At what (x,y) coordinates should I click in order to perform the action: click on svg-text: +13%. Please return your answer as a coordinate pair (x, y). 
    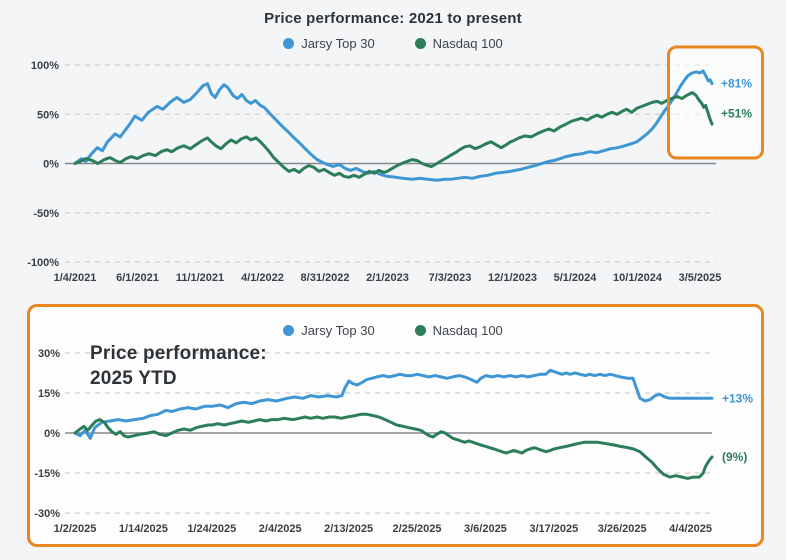
    Looking at the image, I should click on (737, 398).